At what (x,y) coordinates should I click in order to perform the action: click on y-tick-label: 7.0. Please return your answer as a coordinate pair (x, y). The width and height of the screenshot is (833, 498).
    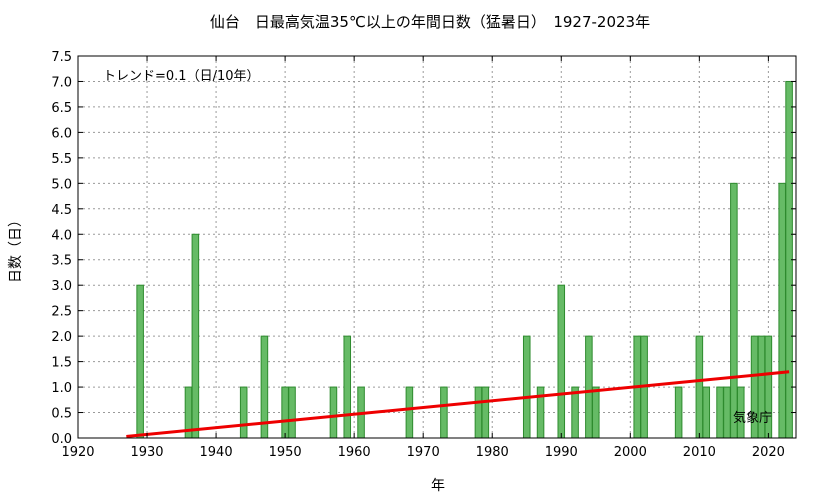
    Looking at the image, I should click on (61, 82).